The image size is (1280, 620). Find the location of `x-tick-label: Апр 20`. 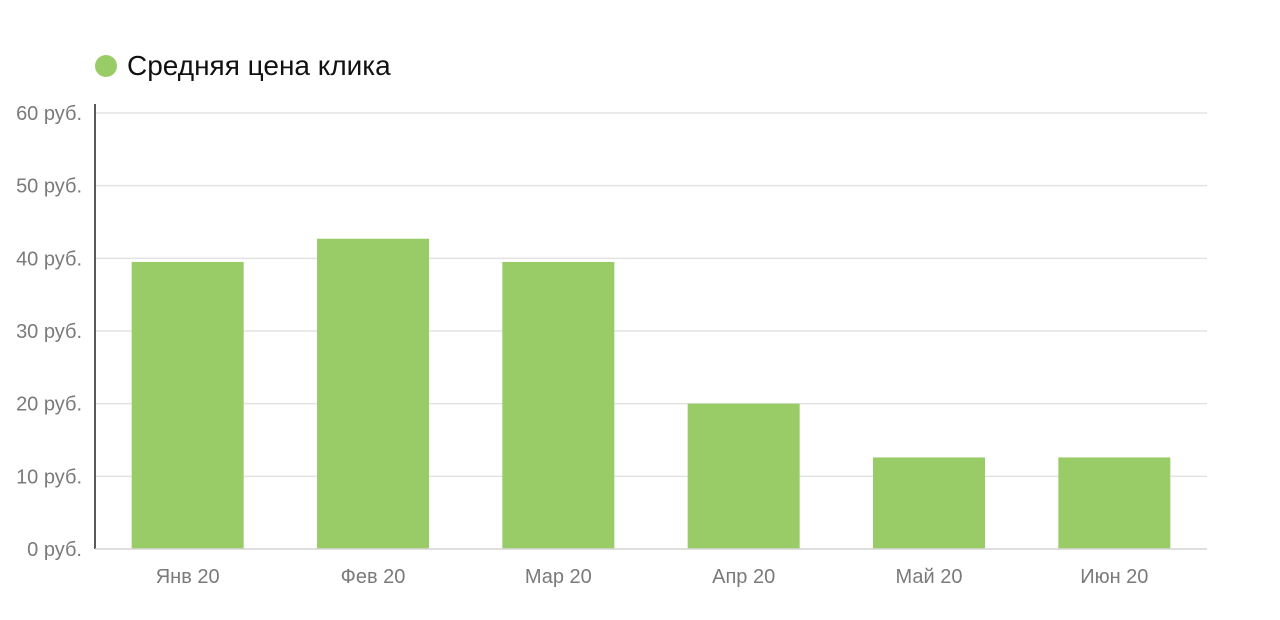

x-tick-label: Апр 20 is located at coordinates (743, 577).